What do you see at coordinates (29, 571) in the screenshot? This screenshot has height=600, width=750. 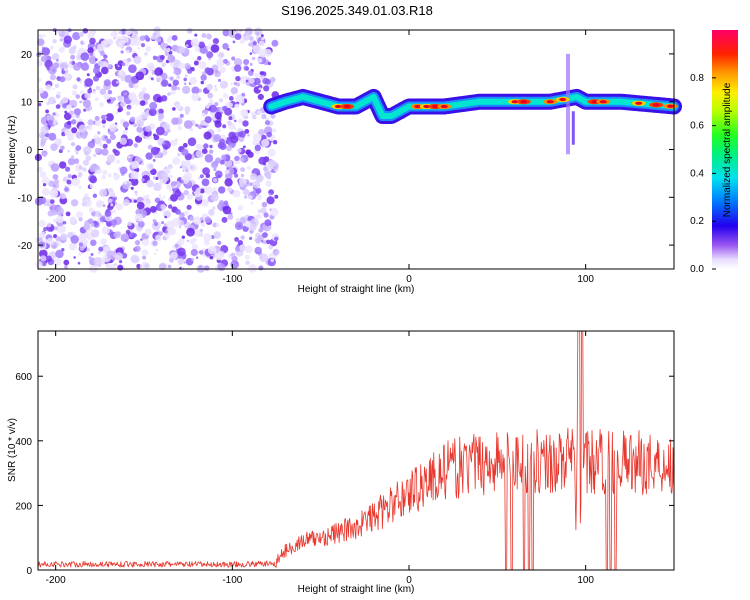 I see `snr-y-tick-label: 0` at bounding box center [29, 571].